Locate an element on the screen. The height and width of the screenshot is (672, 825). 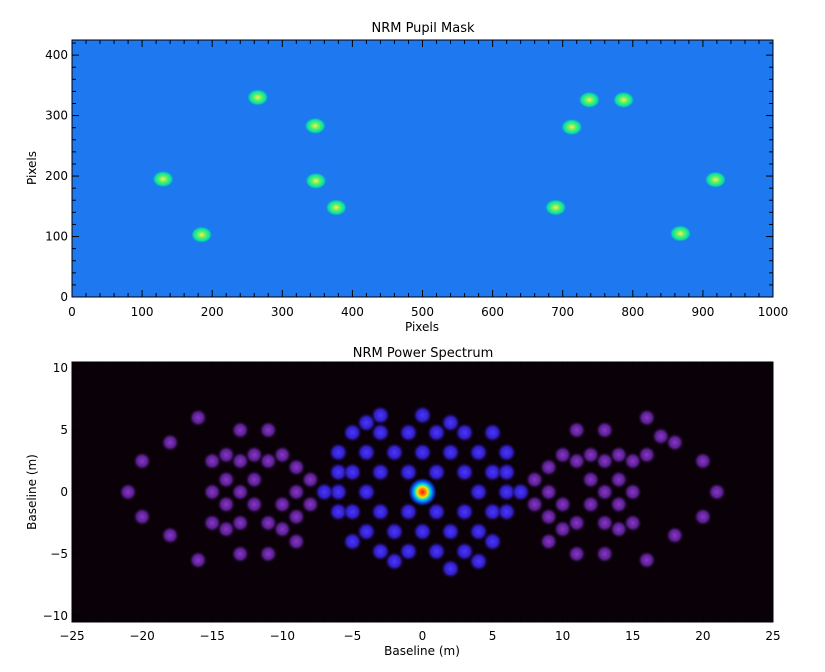
mask-xtick-label: 800 is located at coordinates (632, 312).